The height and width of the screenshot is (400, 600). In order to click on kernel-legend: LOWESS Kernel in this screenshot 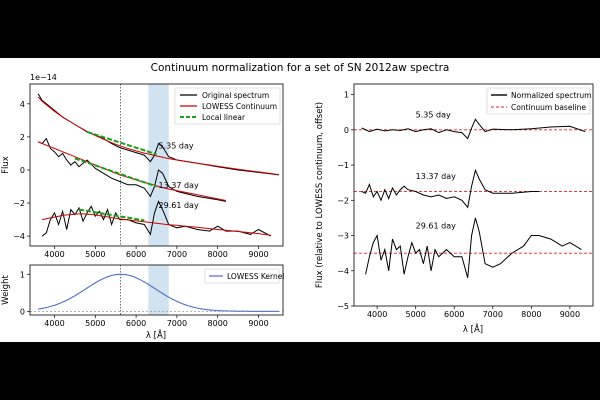, I will do `click(244, 276)`.